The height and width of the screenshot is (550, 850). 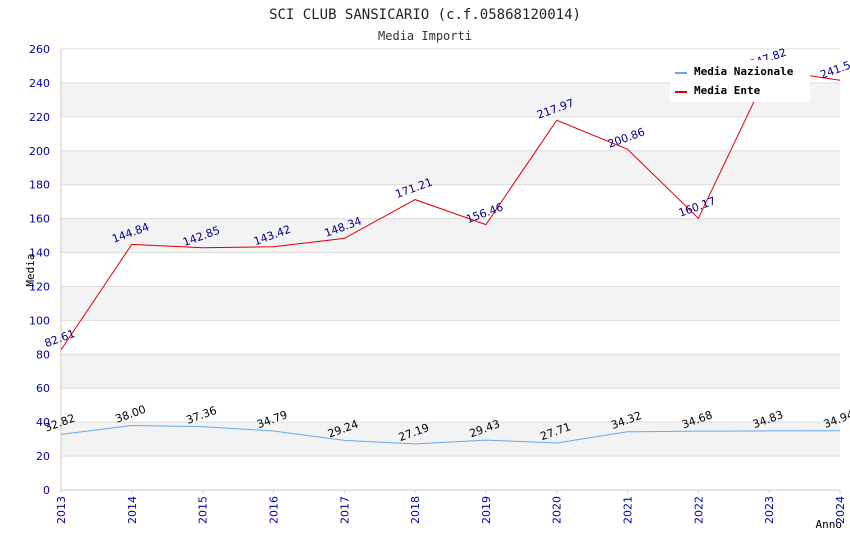 What do you see at coordinates (840, 510) in the screenshot?
I see `x-tick-label: 2024` at bounding box center [840, 510].